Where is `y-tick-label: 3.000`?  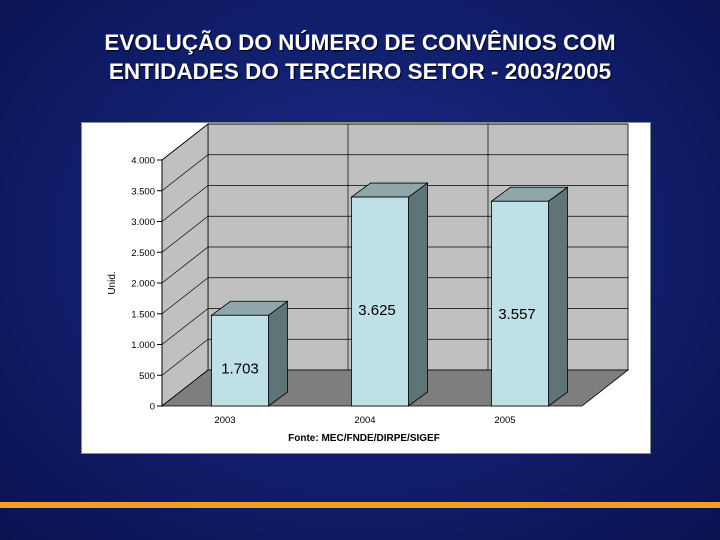 y-tick-label: 3.000 is located at coordinates (143, 222).